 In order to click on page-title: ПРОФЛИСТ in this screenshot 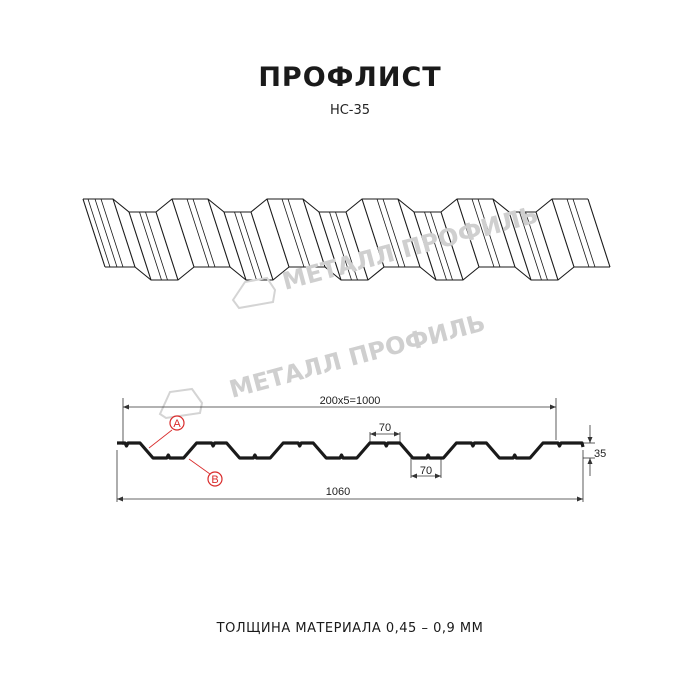, I will do `click(350, 77)`.